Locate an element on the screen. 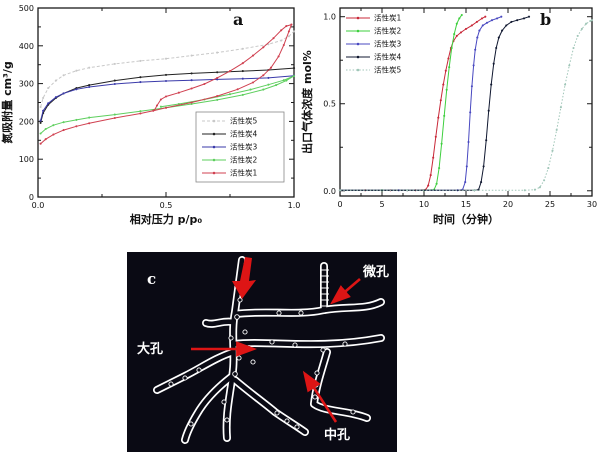 The height and width of the screenshot is (459, 600). panel-letter: a is located at coordinates (238, 19).